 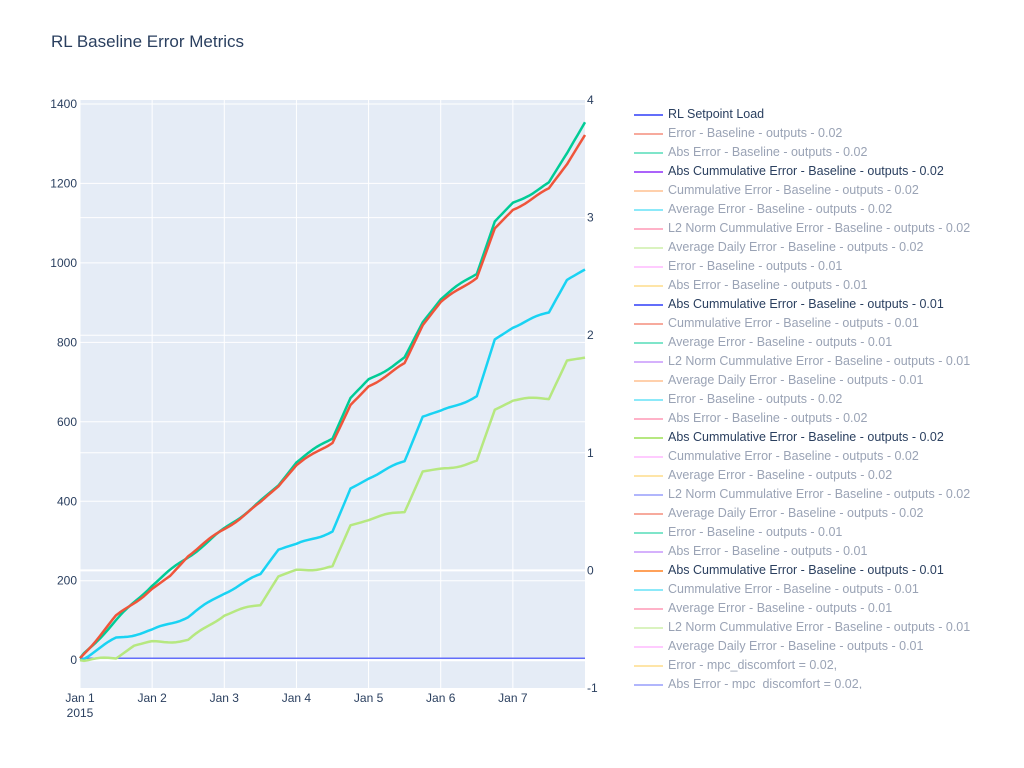 What do you see at coordinates (513, 698) in the screenshot?
I see `x-tick-label: Jan 7` at bounding box center [513, 698].